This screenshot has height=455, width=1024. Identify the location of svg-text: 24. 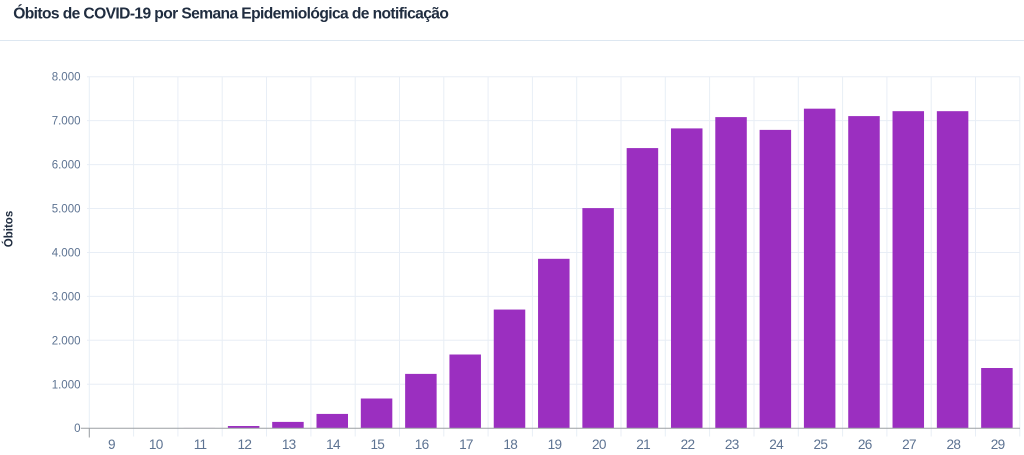
(776, 444).